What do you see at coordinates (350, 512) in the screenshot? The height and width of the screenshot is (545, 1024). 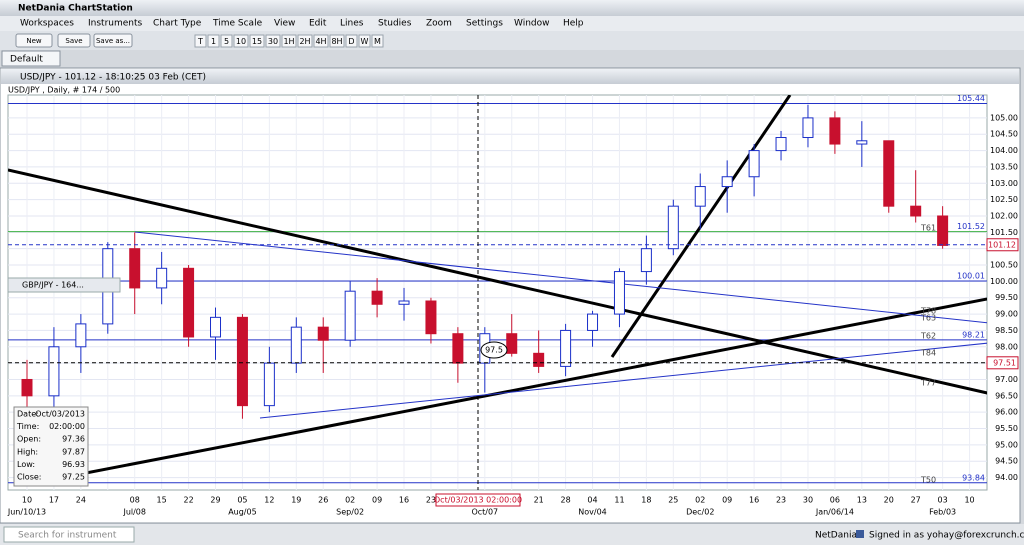 I see `x-major-label: Sep/02` at bounding box center [350, 512].